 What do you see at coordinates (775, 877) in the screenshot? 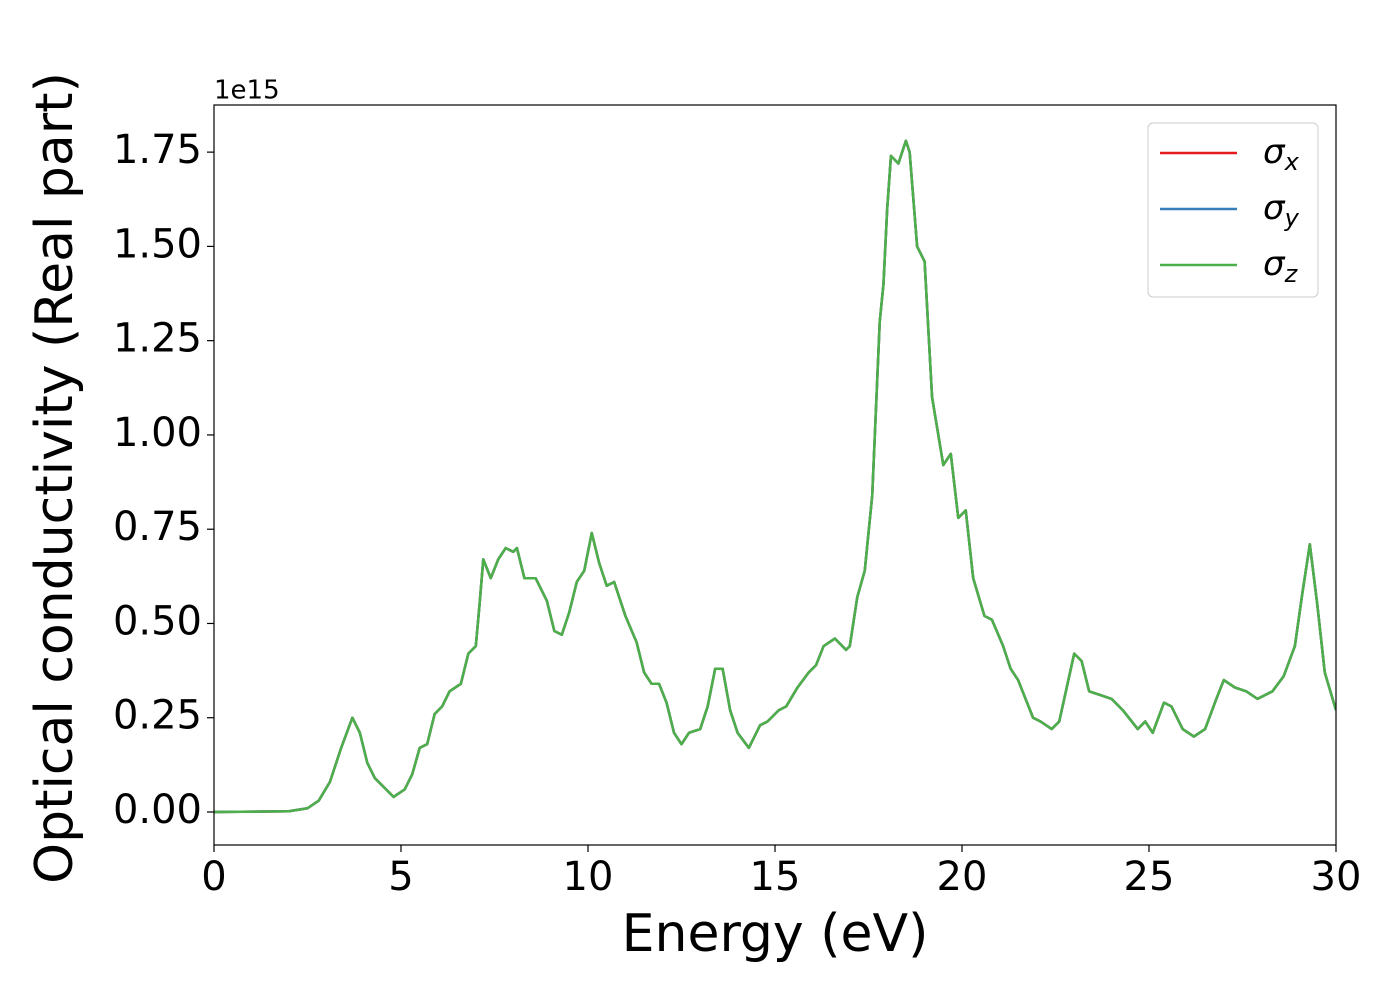
I see `x-tick-label: 15` at bounding box center [775, 877].